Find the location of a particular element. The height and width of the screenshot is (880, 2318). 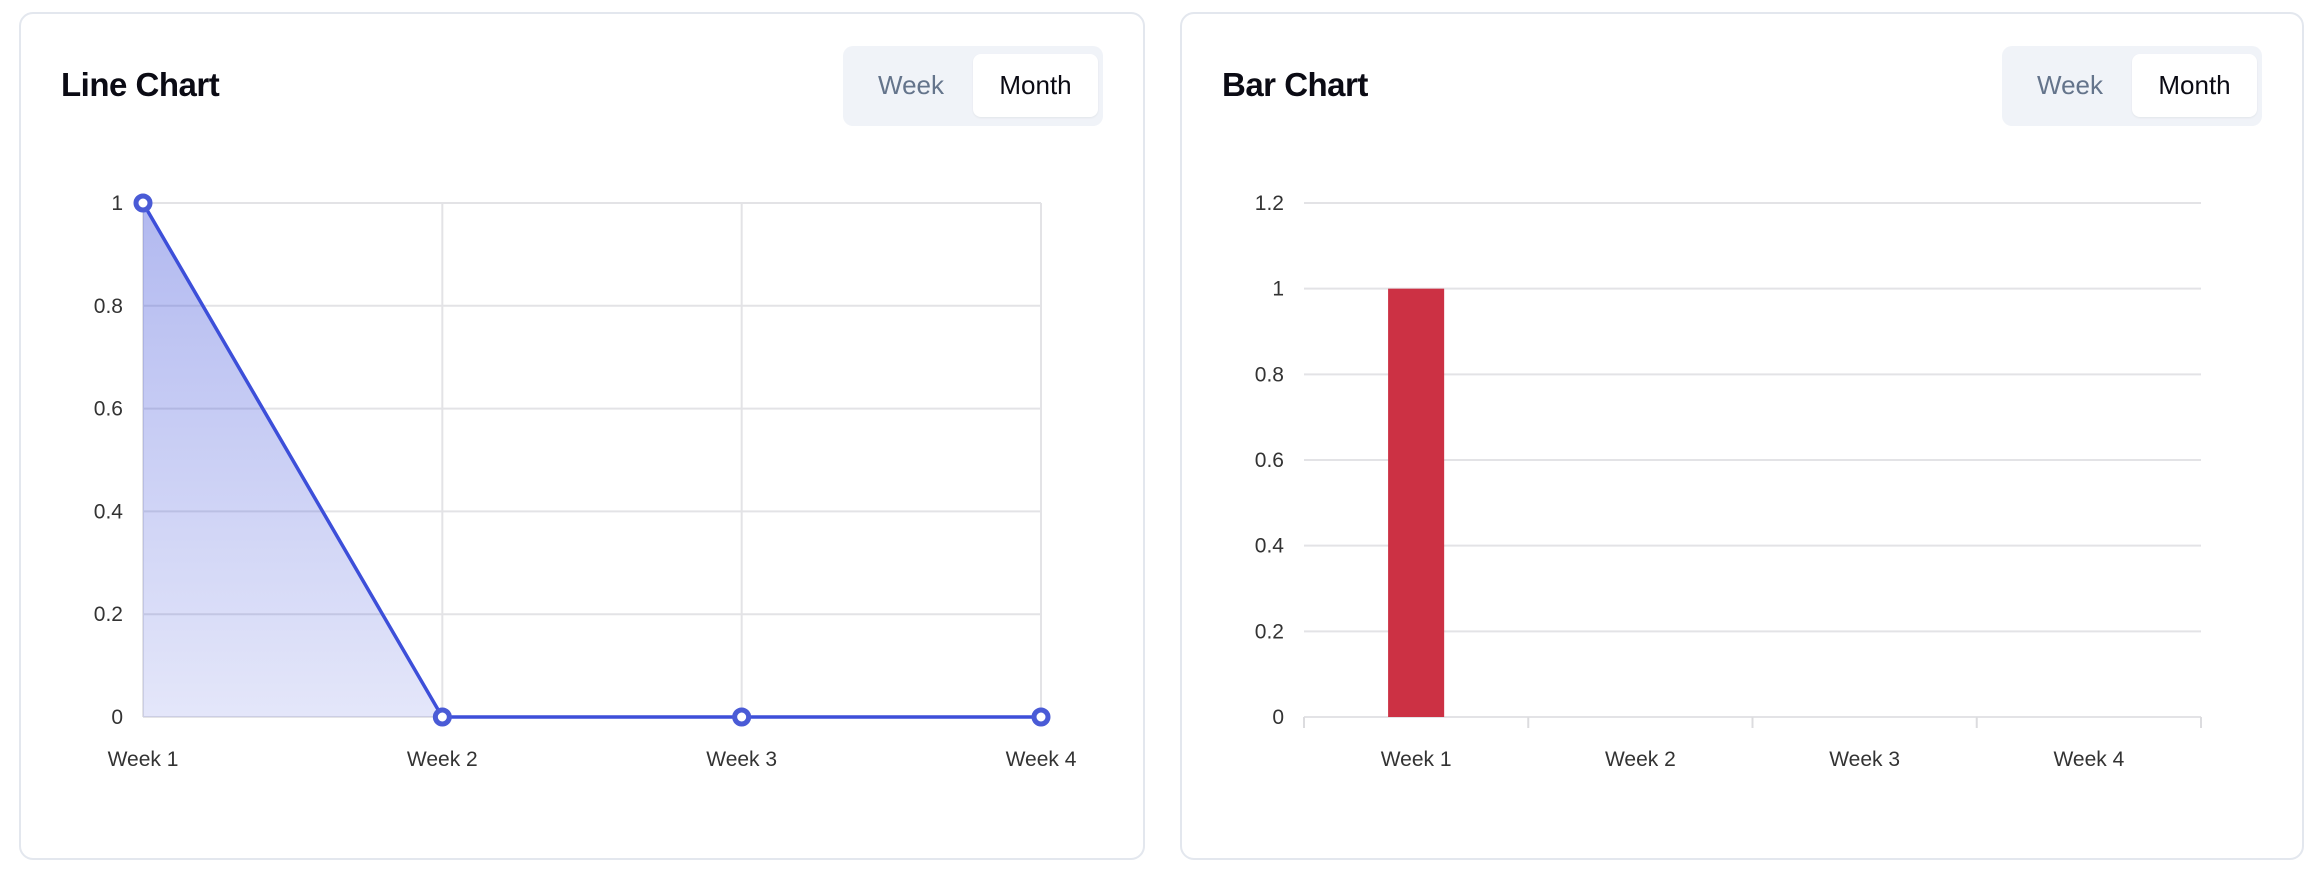

card-title: Bar Chart is located at coordinates (1295, 84).